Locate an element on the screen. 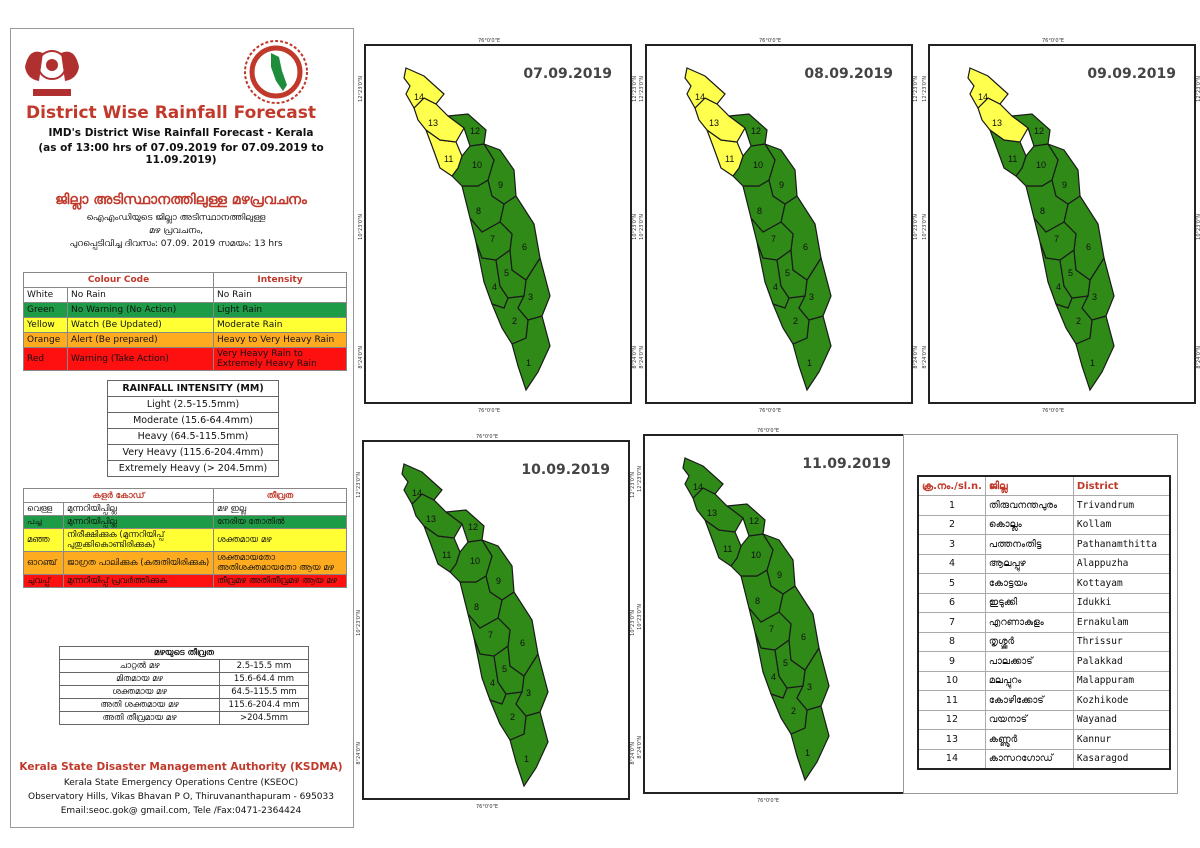  district-mal-name: മലപ്പുറം is located at coordinates (1029, 680).